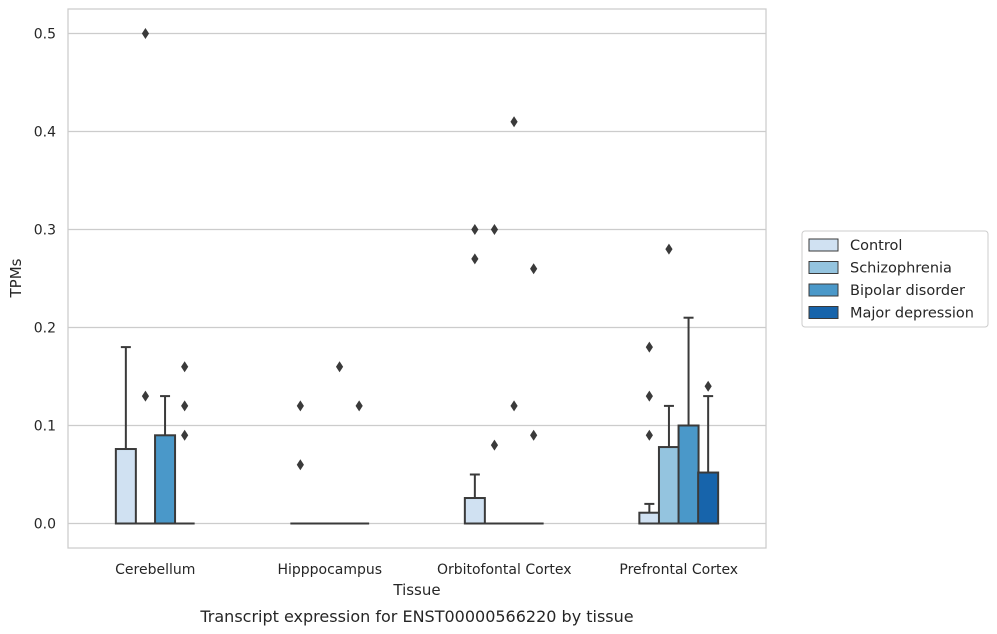  What do you see at coordinates (45, 427) in the screenshot?
I see `y-tick-label: 0.1` at bounding box center [45, 427].